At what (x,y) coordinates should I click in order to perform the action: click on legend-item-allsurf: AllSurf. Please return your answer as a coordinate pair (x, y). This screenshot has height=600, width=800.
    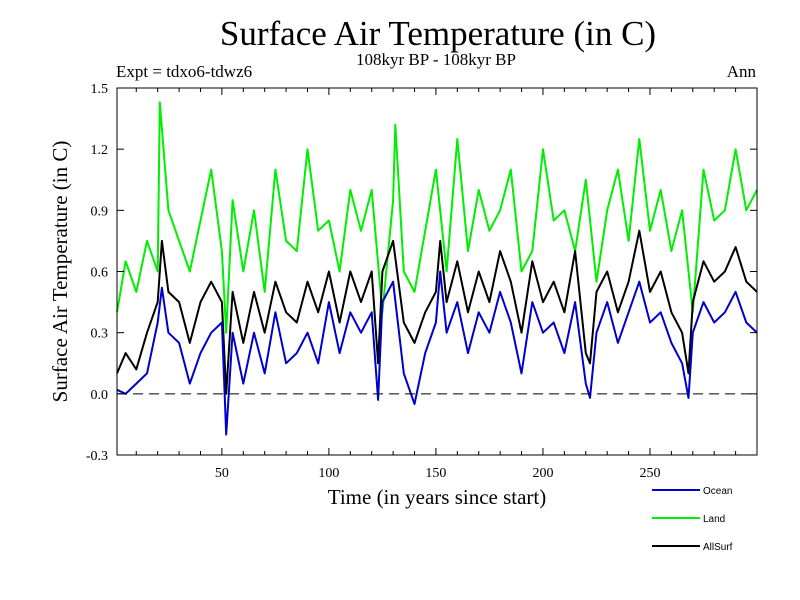
    Looking at the image, I should click on (692, 547).